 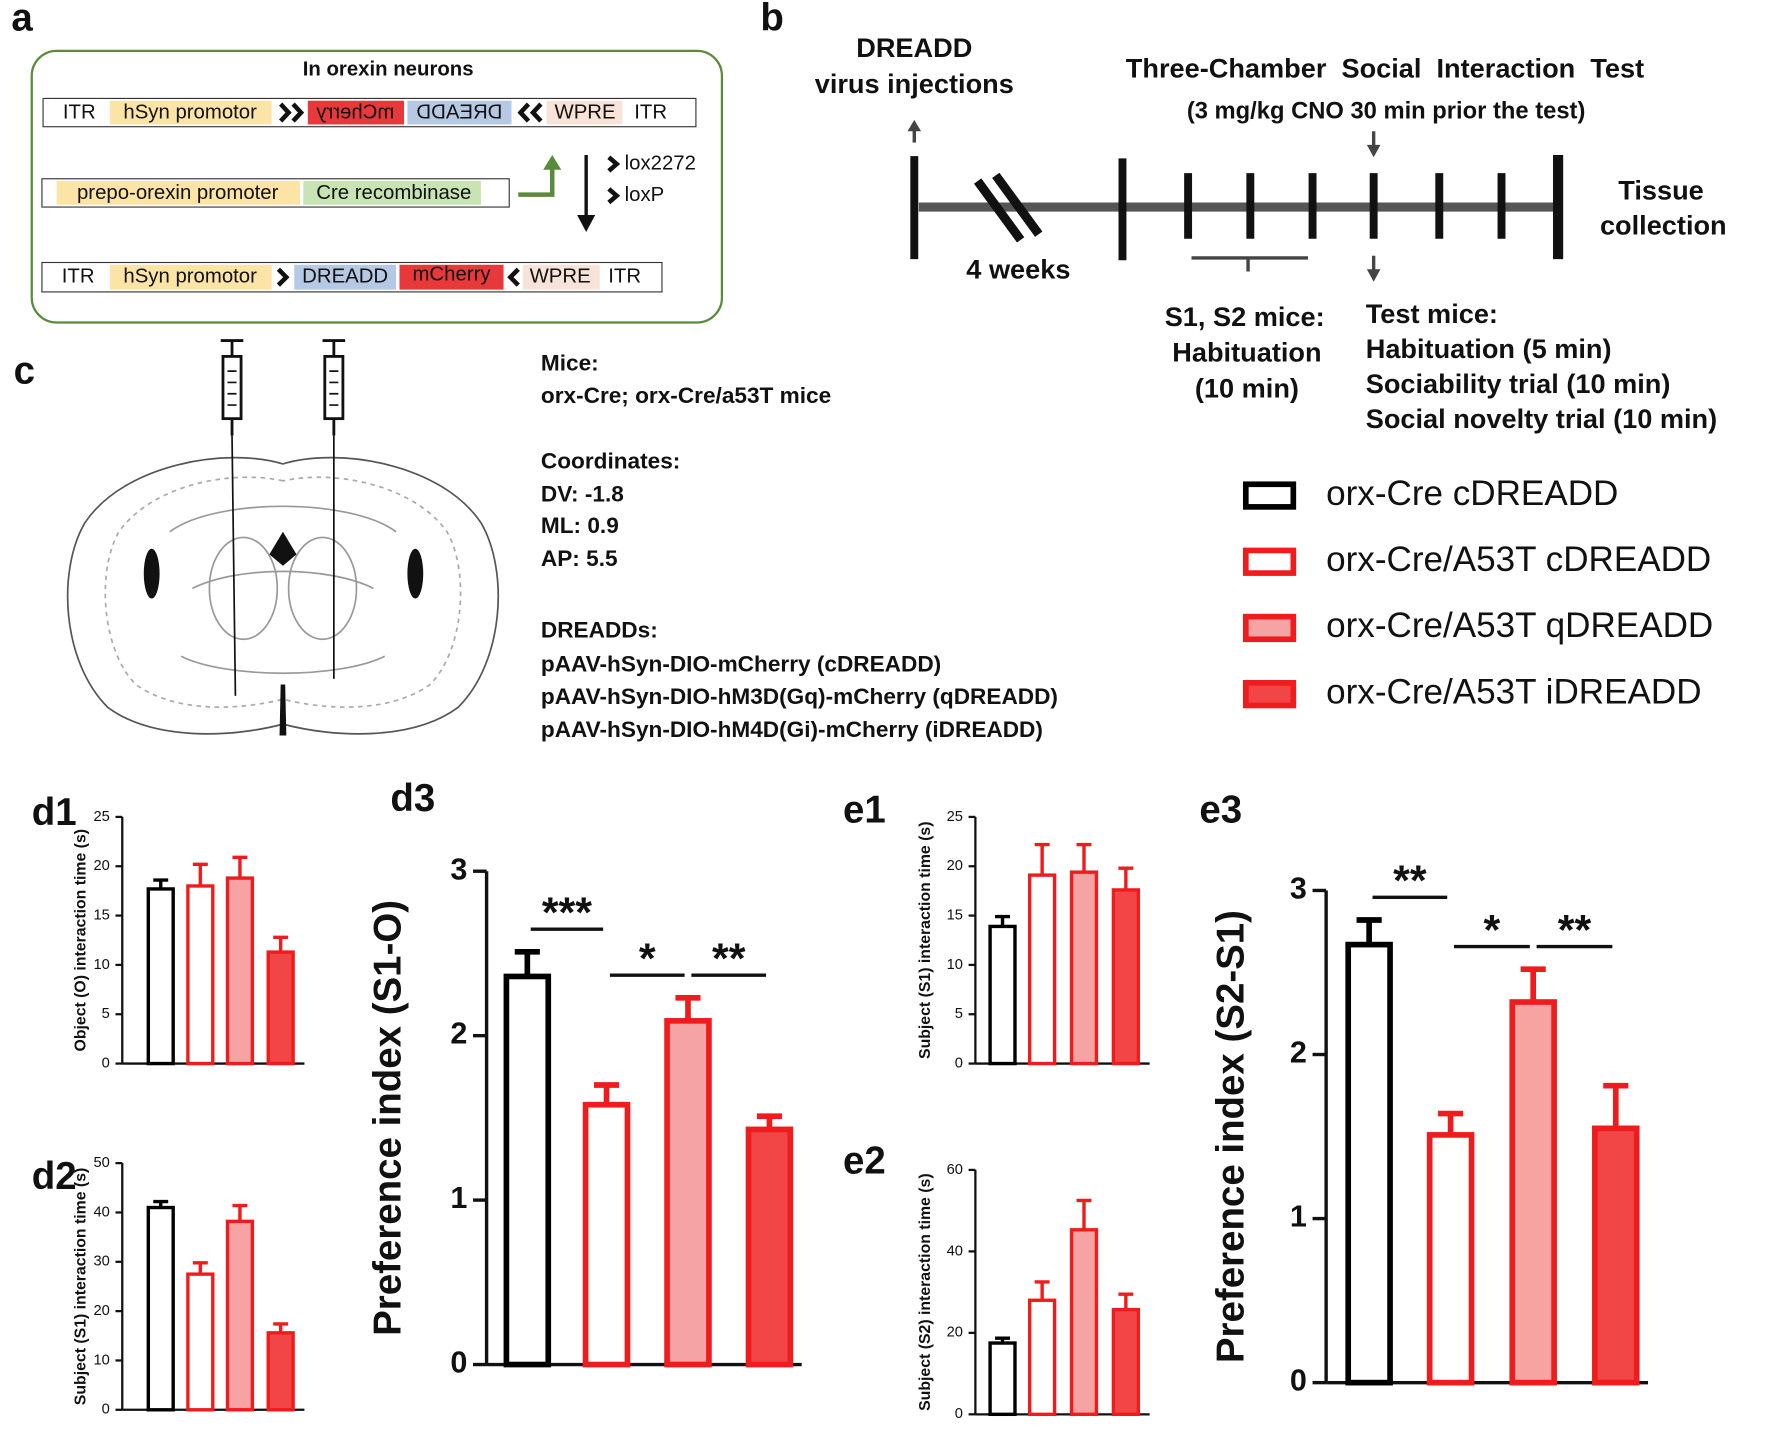 What do you see at coordinates (1231, 1136) in the screenshot?
I see `y-axis-label: Preference index (S2-S1)` at bounding box center [1231, 1136].